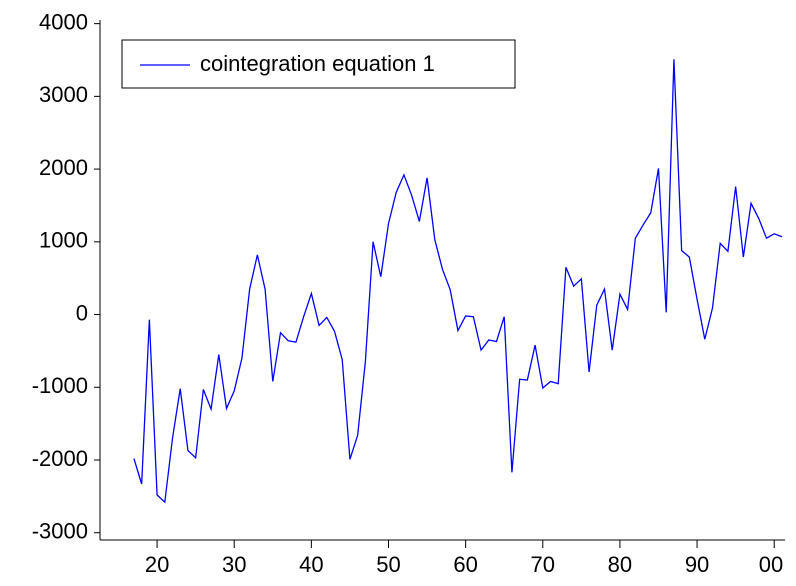 Image resolution: width=796 pixels, height=586 pixels. Describe the element at coordinates (82, 312) in the screenshot. I see `y-tick-label: 0` at that location.